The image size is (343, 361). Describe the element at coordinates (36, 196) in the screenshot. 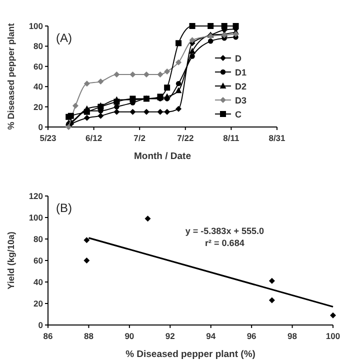

I see `y-tick-label: 120` at that location.